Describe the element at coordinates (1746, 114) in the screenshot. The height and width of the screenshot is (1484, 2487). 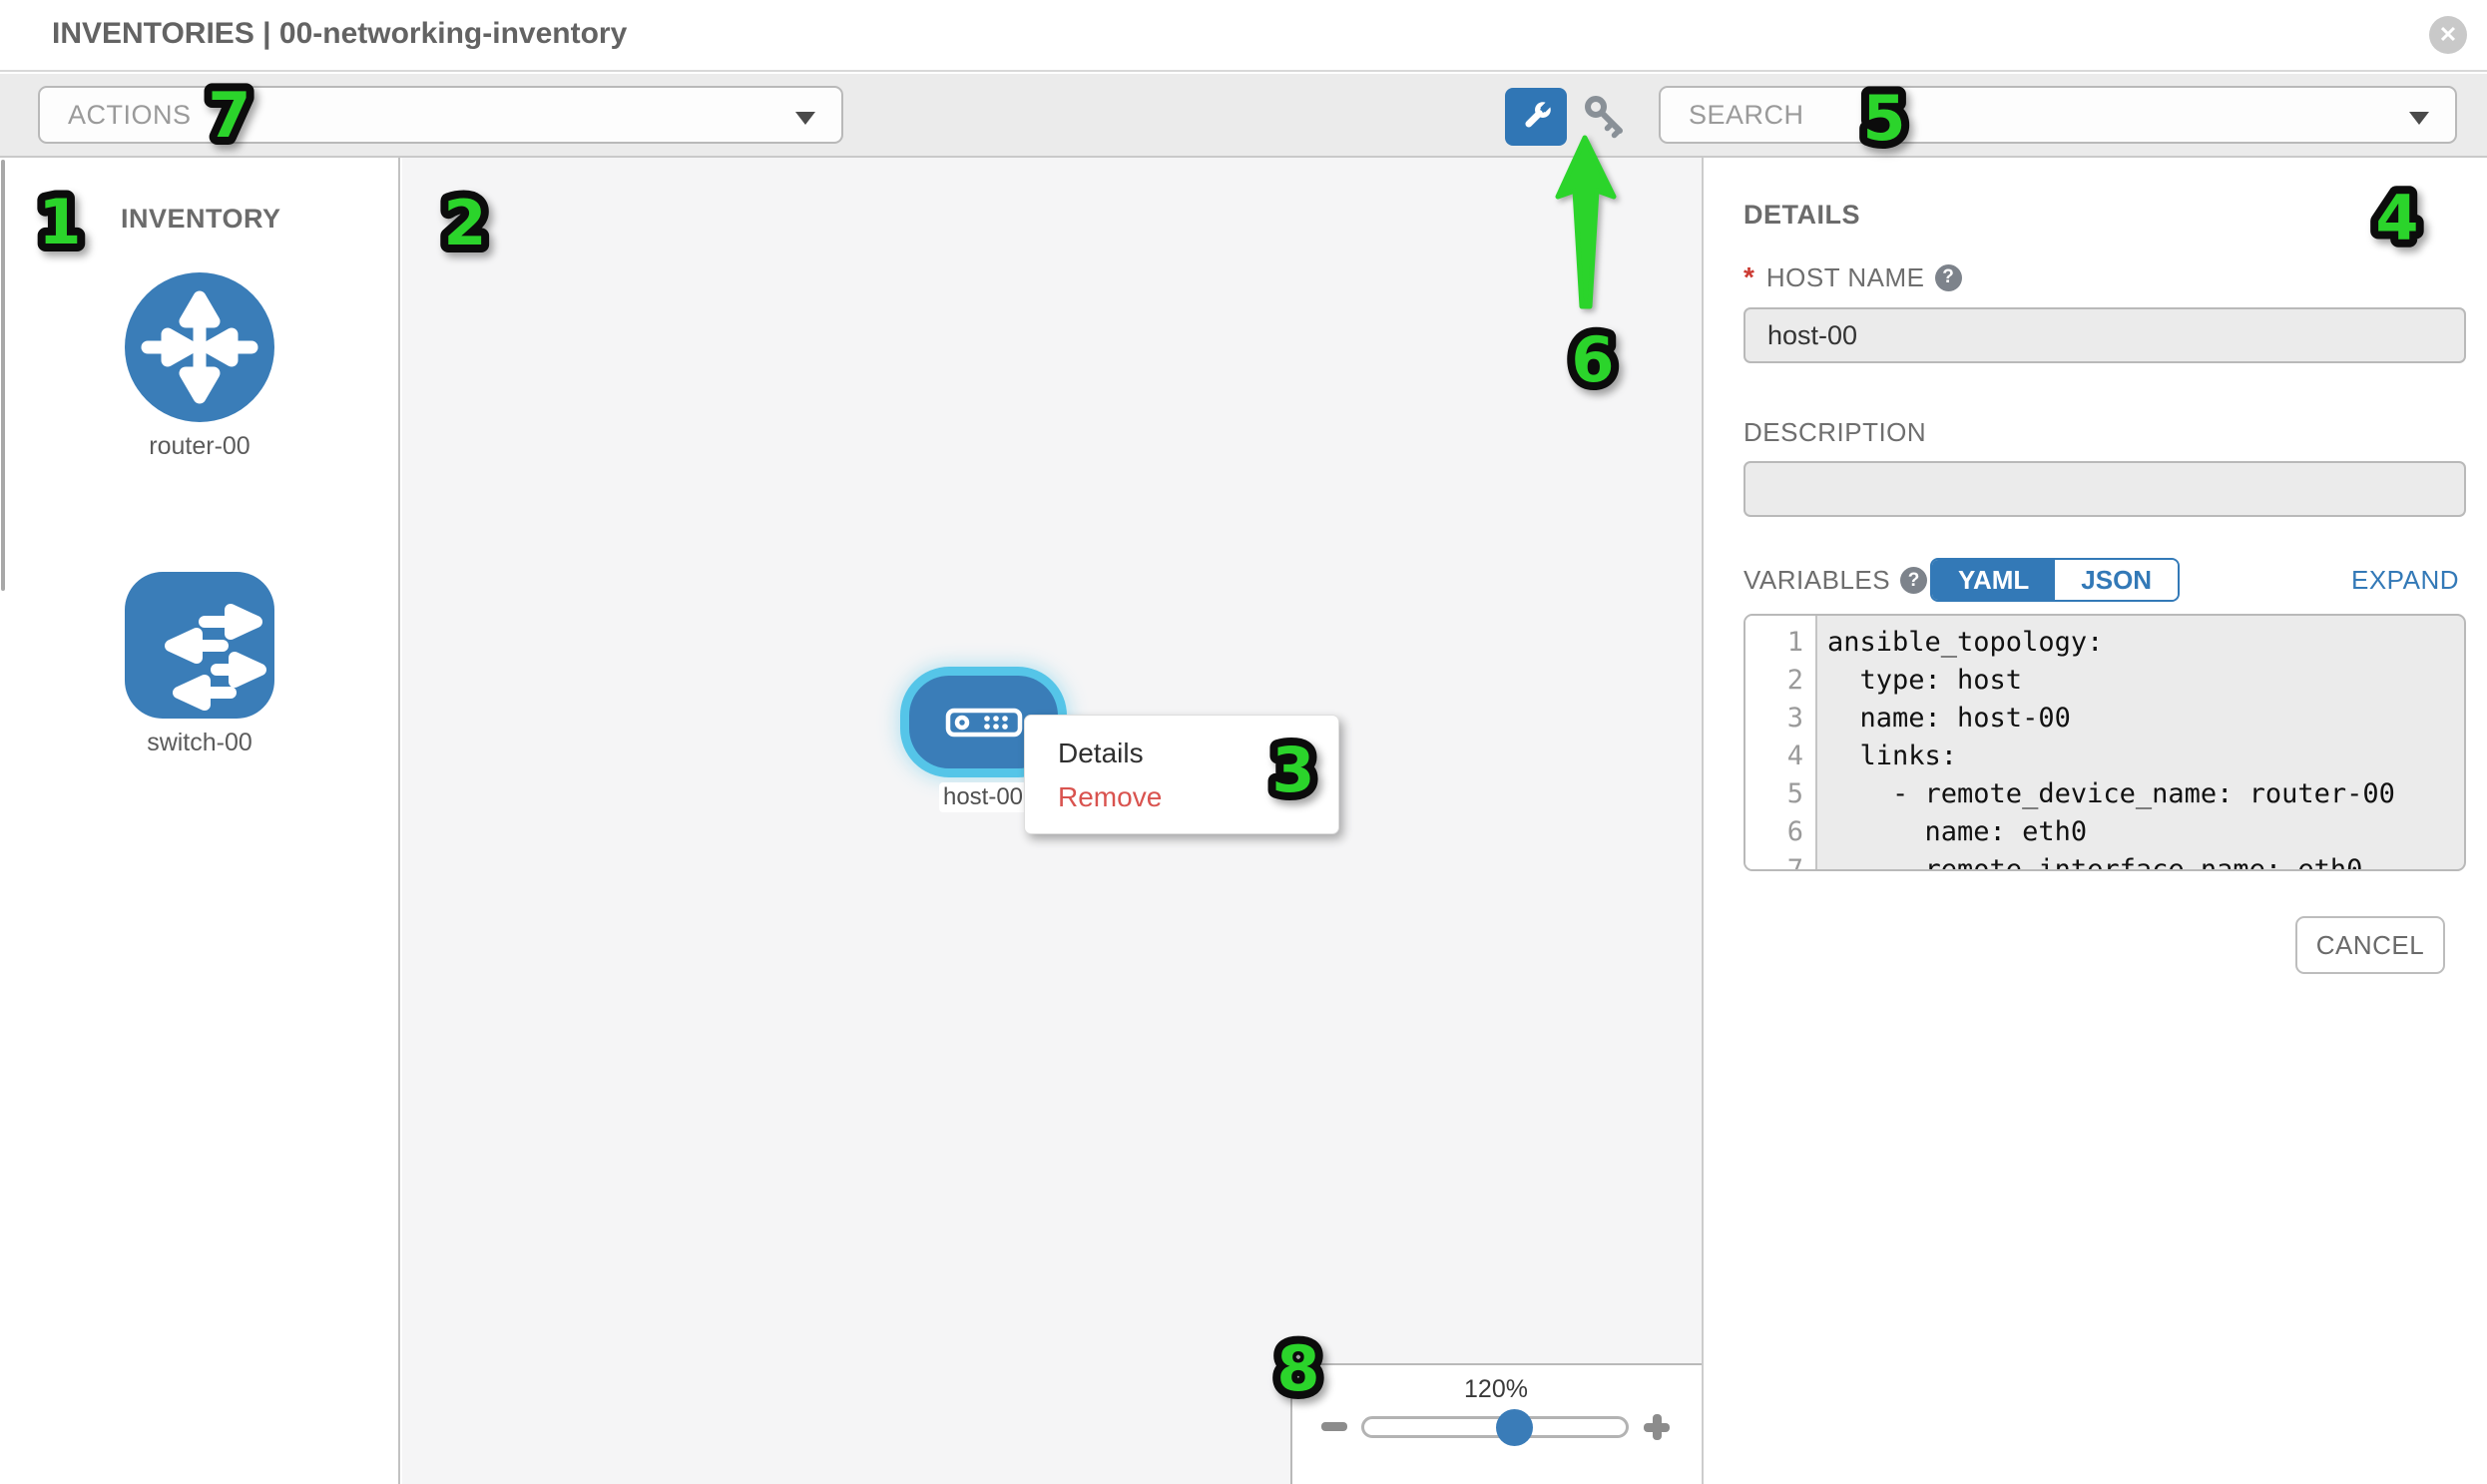
I see `search-dropdown-label: SEARCH` at that location.